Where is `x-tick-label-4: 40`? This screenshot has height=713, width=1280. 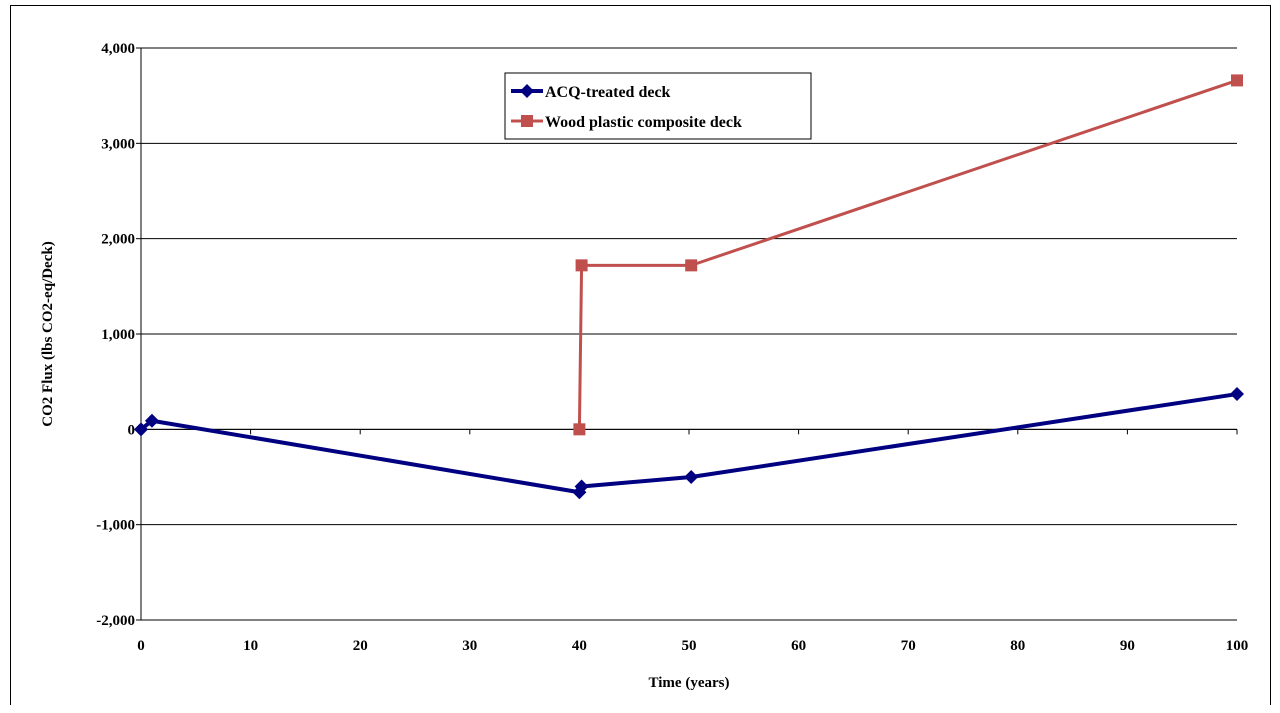
x-tick-label-4: 40 is located at coordinates (579, 646).